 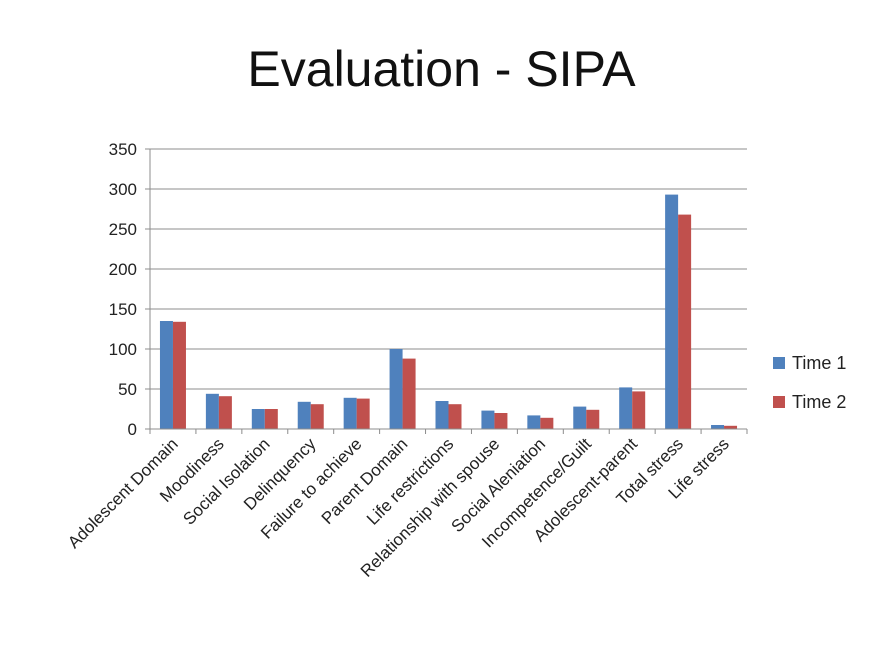 What do you see at coordinates (132, 429) in the screenshot?
I see `y-tick-label: 0` at bounding box center [132, 429].